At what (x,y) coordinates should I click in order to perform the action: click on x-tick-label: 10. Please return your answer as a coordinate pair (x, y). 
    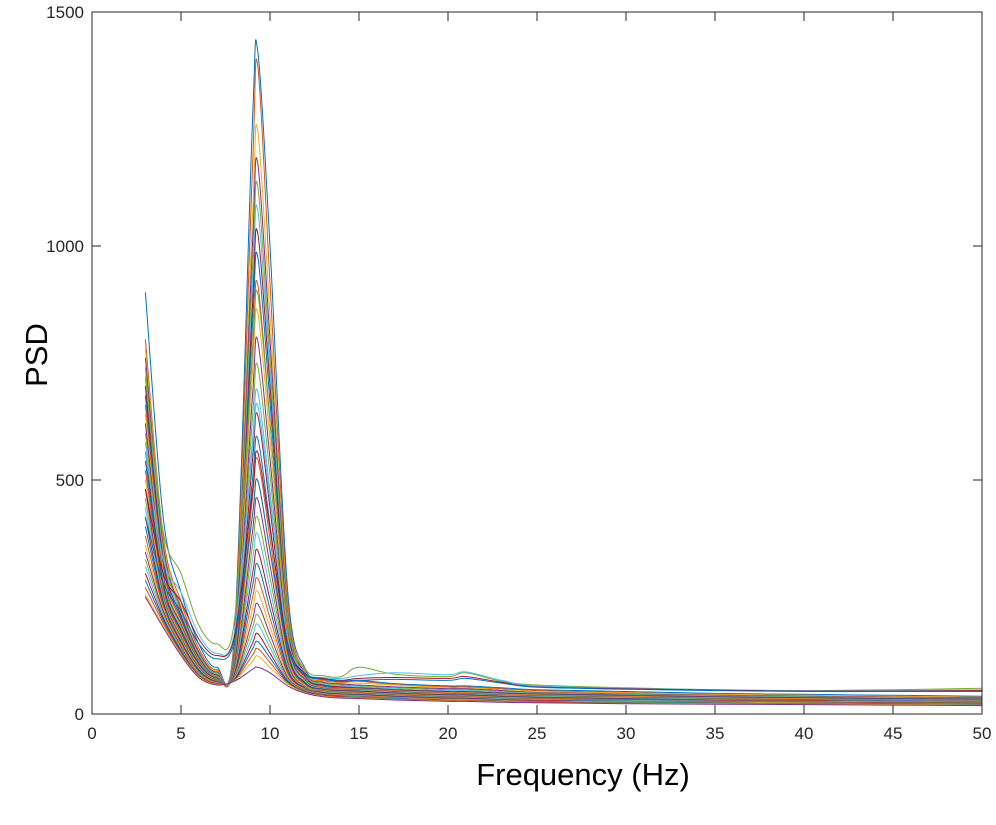
    Looking at the image, I should click on (270, 733).